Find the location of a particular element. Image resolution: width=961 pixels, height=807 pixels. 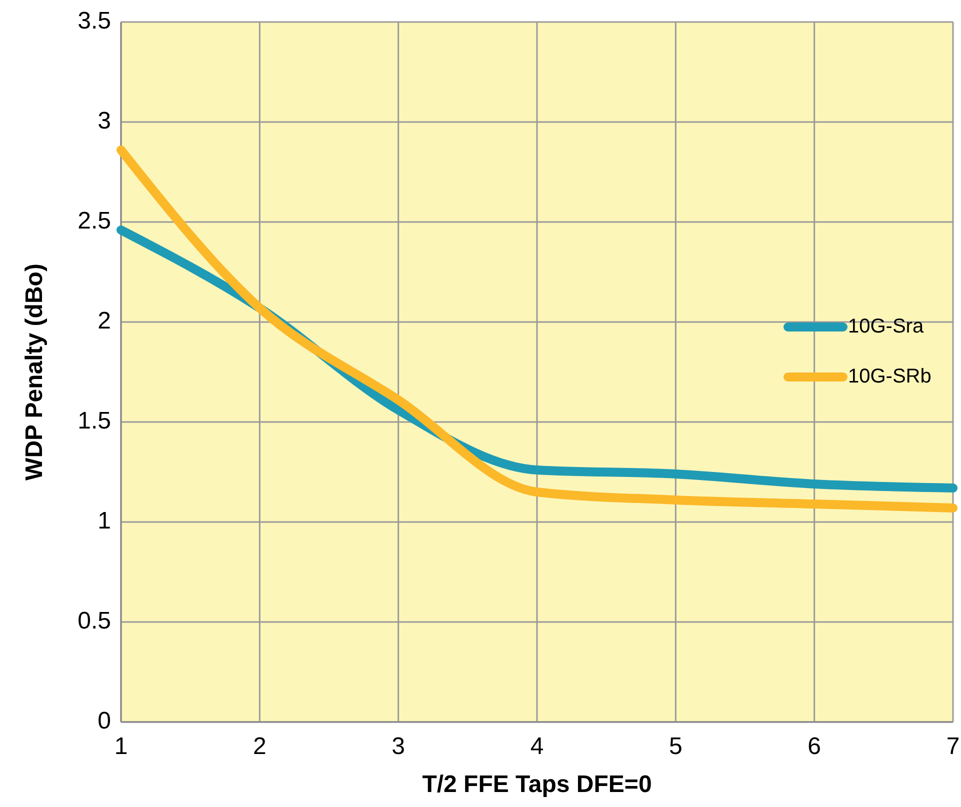

x-axis-title: T/2 FFE Taps DFE=0 is located at coordinates (537, 784).